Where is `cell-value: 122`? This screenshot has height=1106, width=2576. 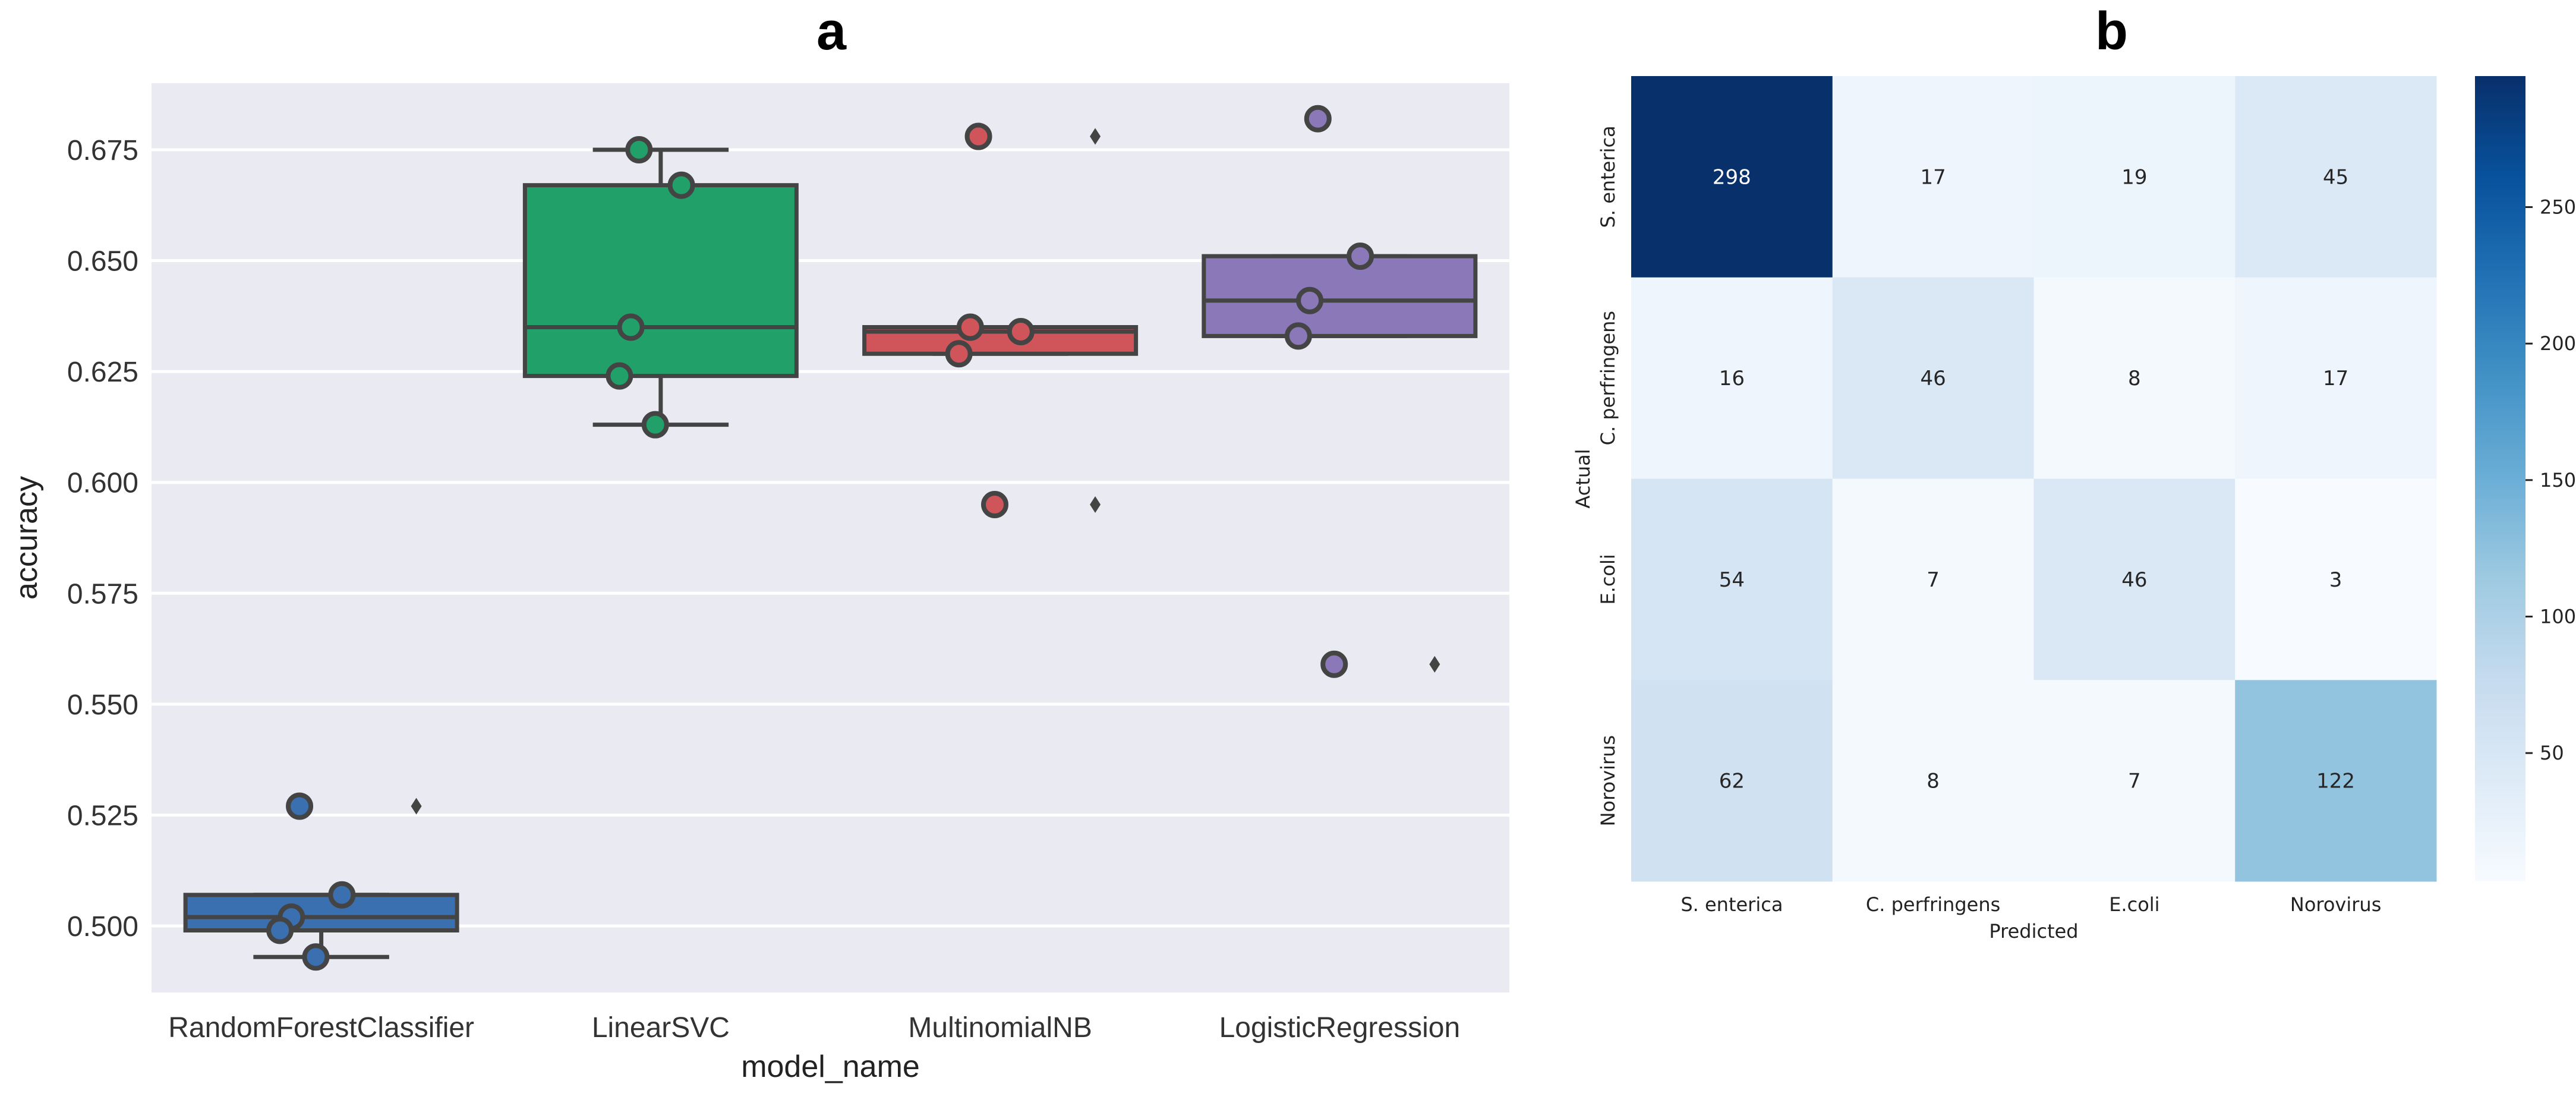 cell-value: 122 is located at coordinates (2335, 782).